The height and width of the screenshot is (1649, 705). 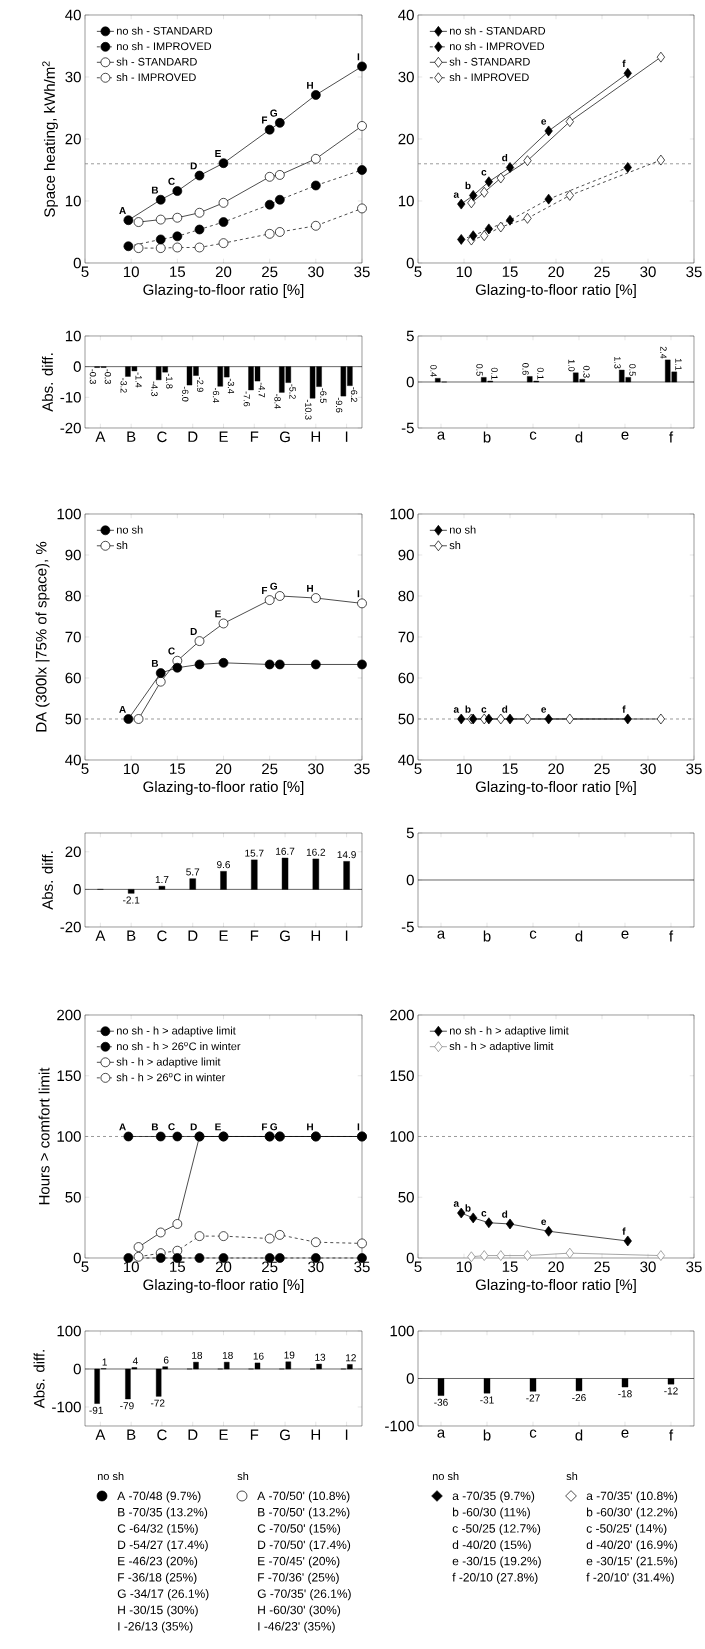 What do you see at coordinates (69, 1136) in the screenshot?
I see `y-tick-label: 100` at bounding box center [69, 1136].